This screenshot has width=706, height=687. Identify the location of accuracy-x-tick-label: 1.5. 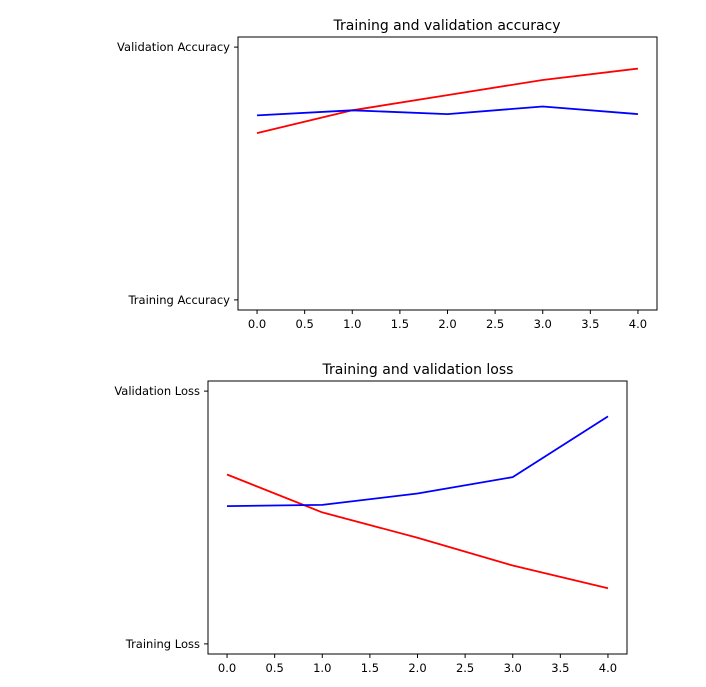
(400, 324).